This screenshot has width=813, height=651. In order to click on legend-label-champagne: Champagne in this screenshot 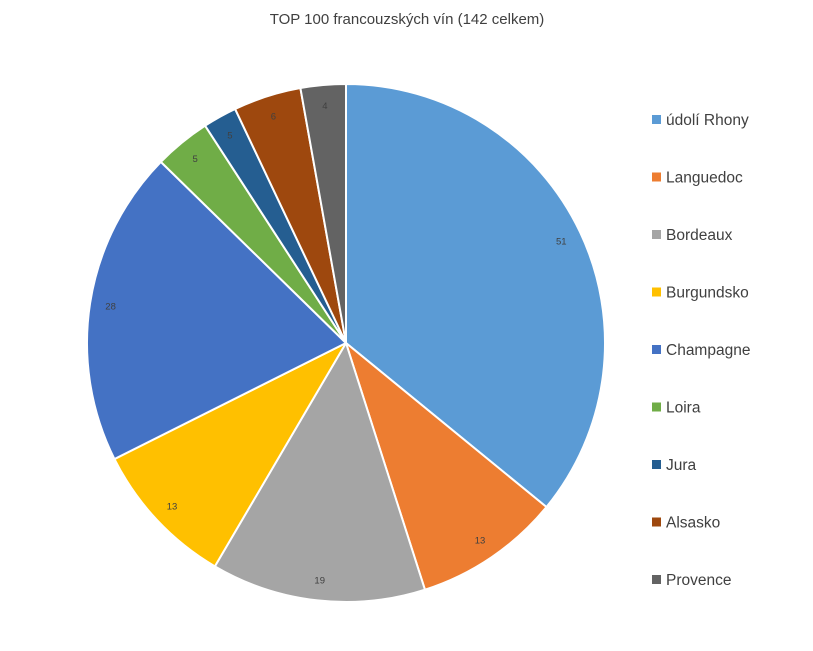, I will do `click(708, 350)`.